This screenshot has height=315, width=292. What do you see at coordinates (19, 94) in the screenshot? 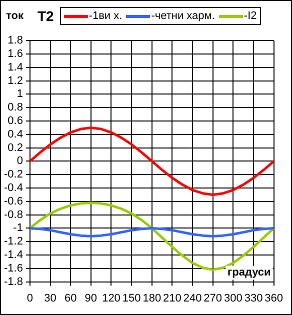
I see `y-tick-label: 1` at bounding box center [19, 94].